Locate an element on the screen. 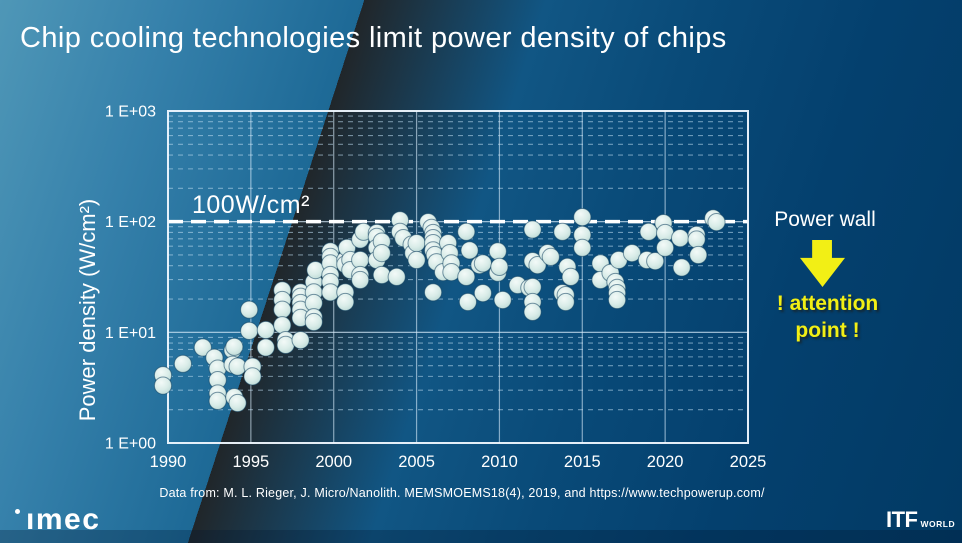 This screenshot has width=962, height=543. threshold-label: 100W/cm² is located at coordinates (251, 205).